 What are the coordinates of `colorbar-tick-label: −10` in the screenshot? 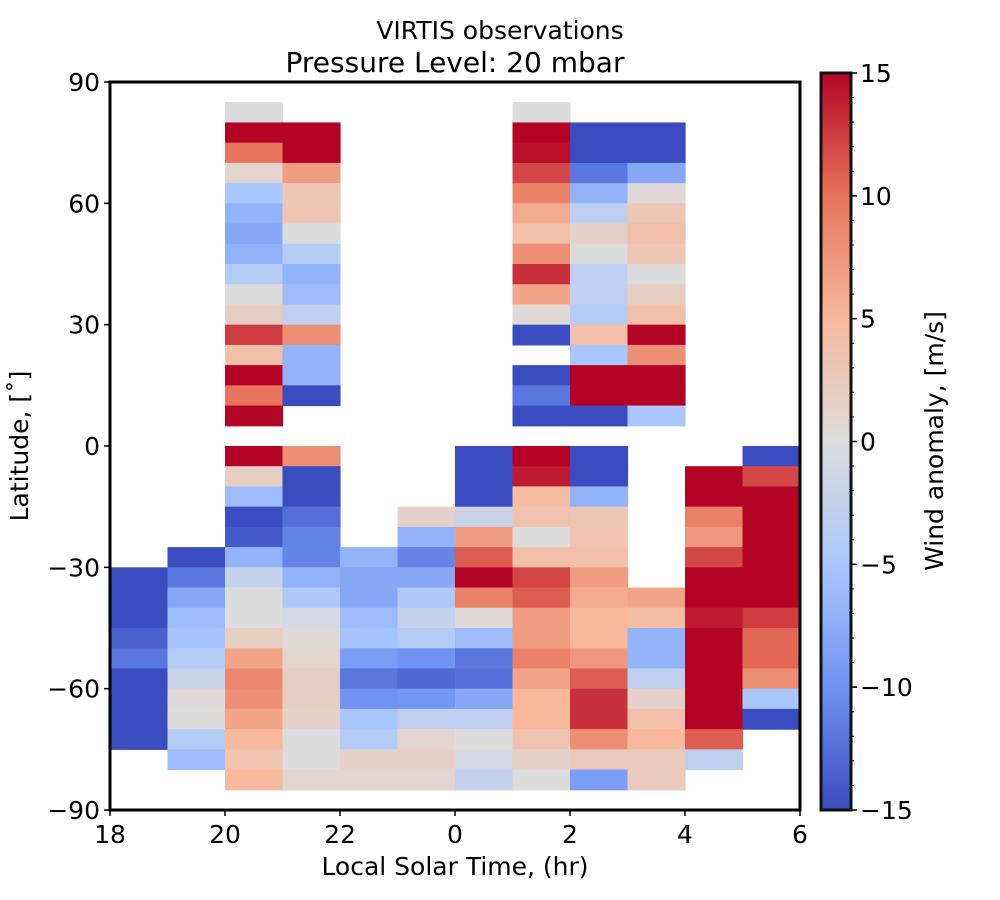 It's located at (886, 687).